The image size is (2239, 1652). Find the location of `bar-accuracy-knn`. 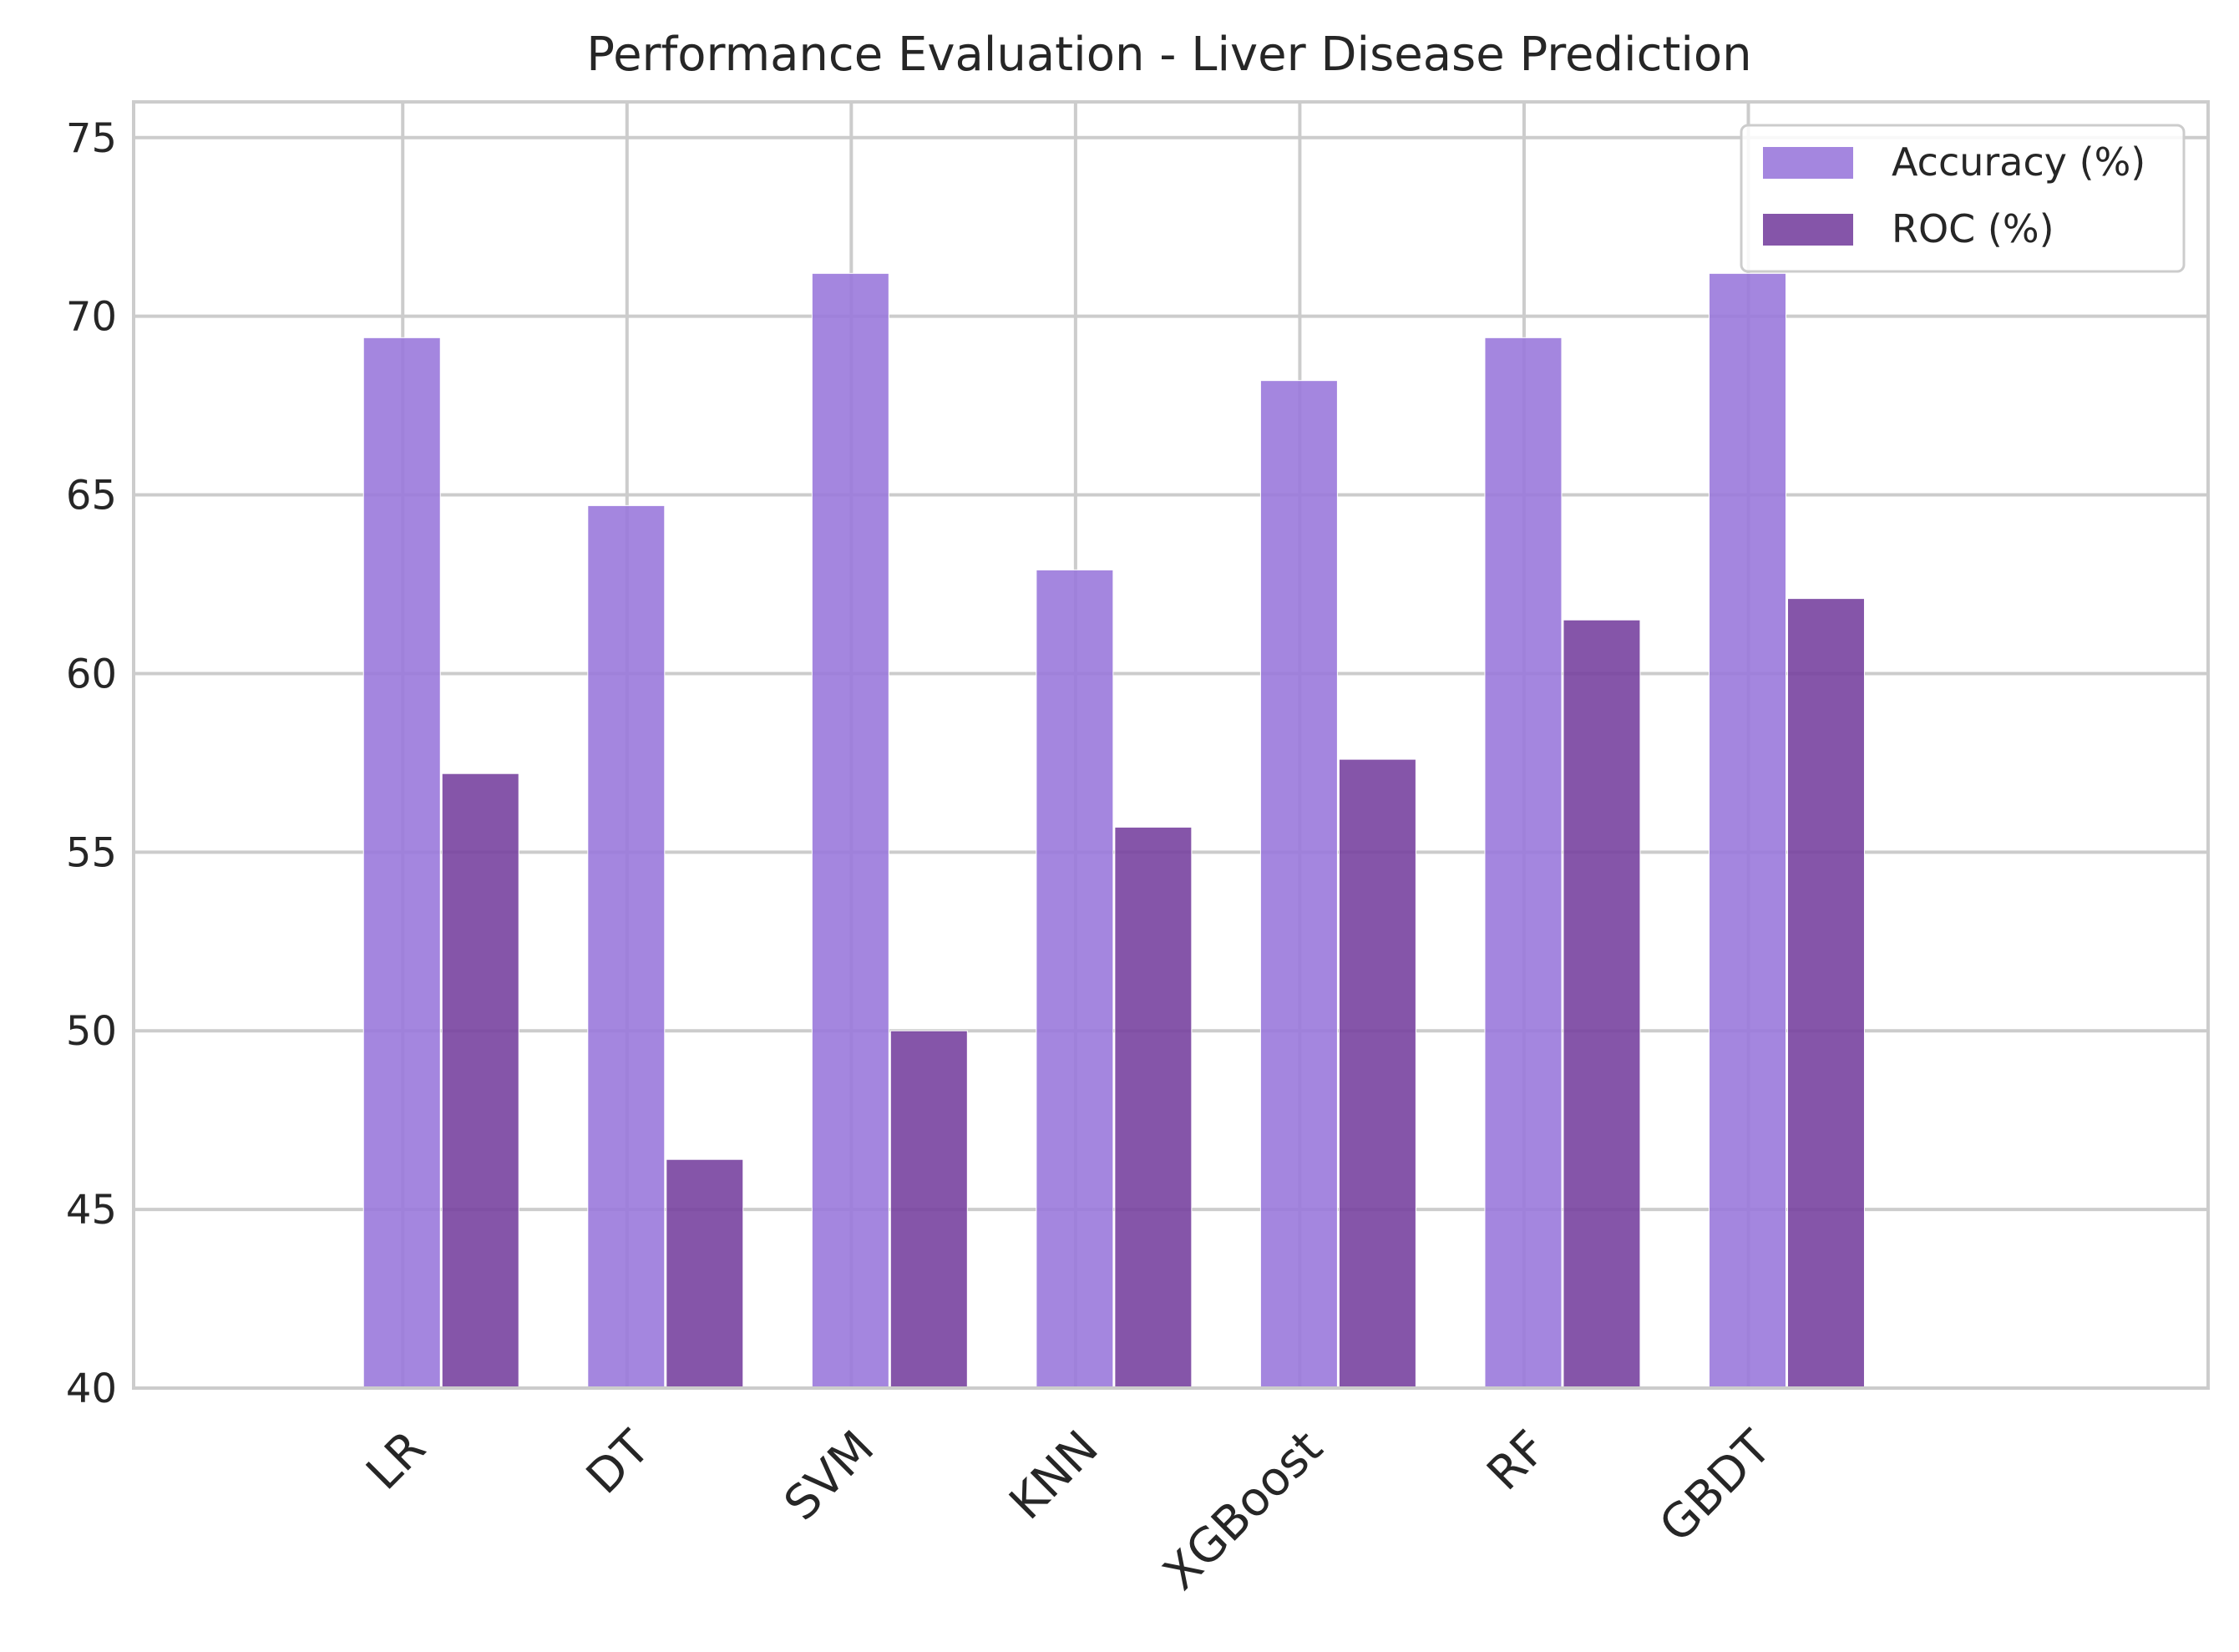

bar-accuracy-knn is located at coordinates (1075, 979).